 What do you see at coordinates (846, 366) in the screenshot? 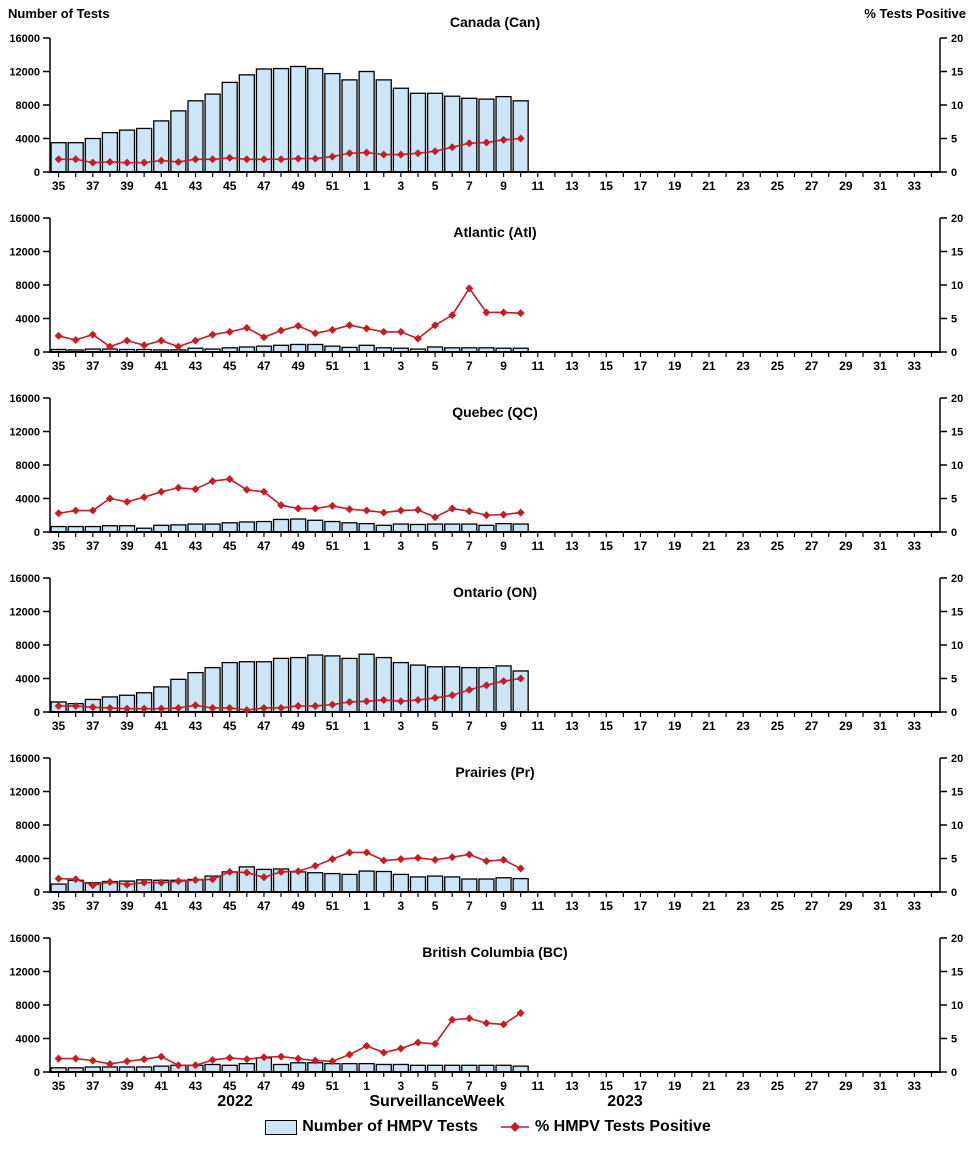
I see `svg-text: 29` at bounding box center [846, 366].